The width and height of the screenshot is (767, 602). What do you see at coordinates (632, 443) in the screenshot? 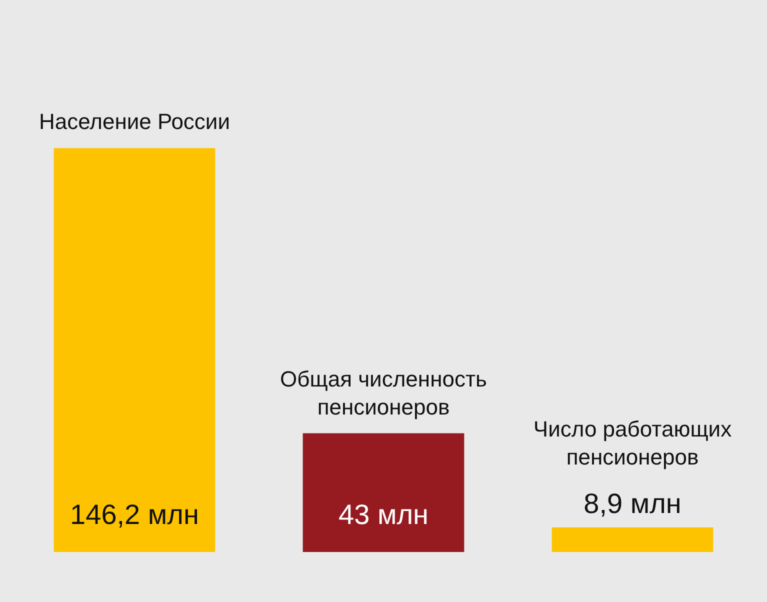
I see `x-tick-label: Число работающих пенсионеров` at bounding box center [632, 443].